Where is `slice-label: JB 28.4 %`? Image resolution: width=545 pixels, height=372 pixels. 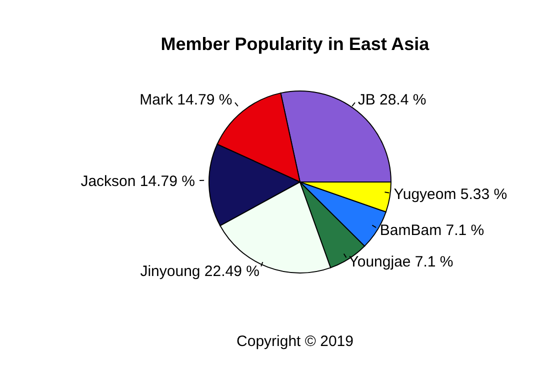
slice-label: JB 28.4 % is located at coordinates (392, 99).